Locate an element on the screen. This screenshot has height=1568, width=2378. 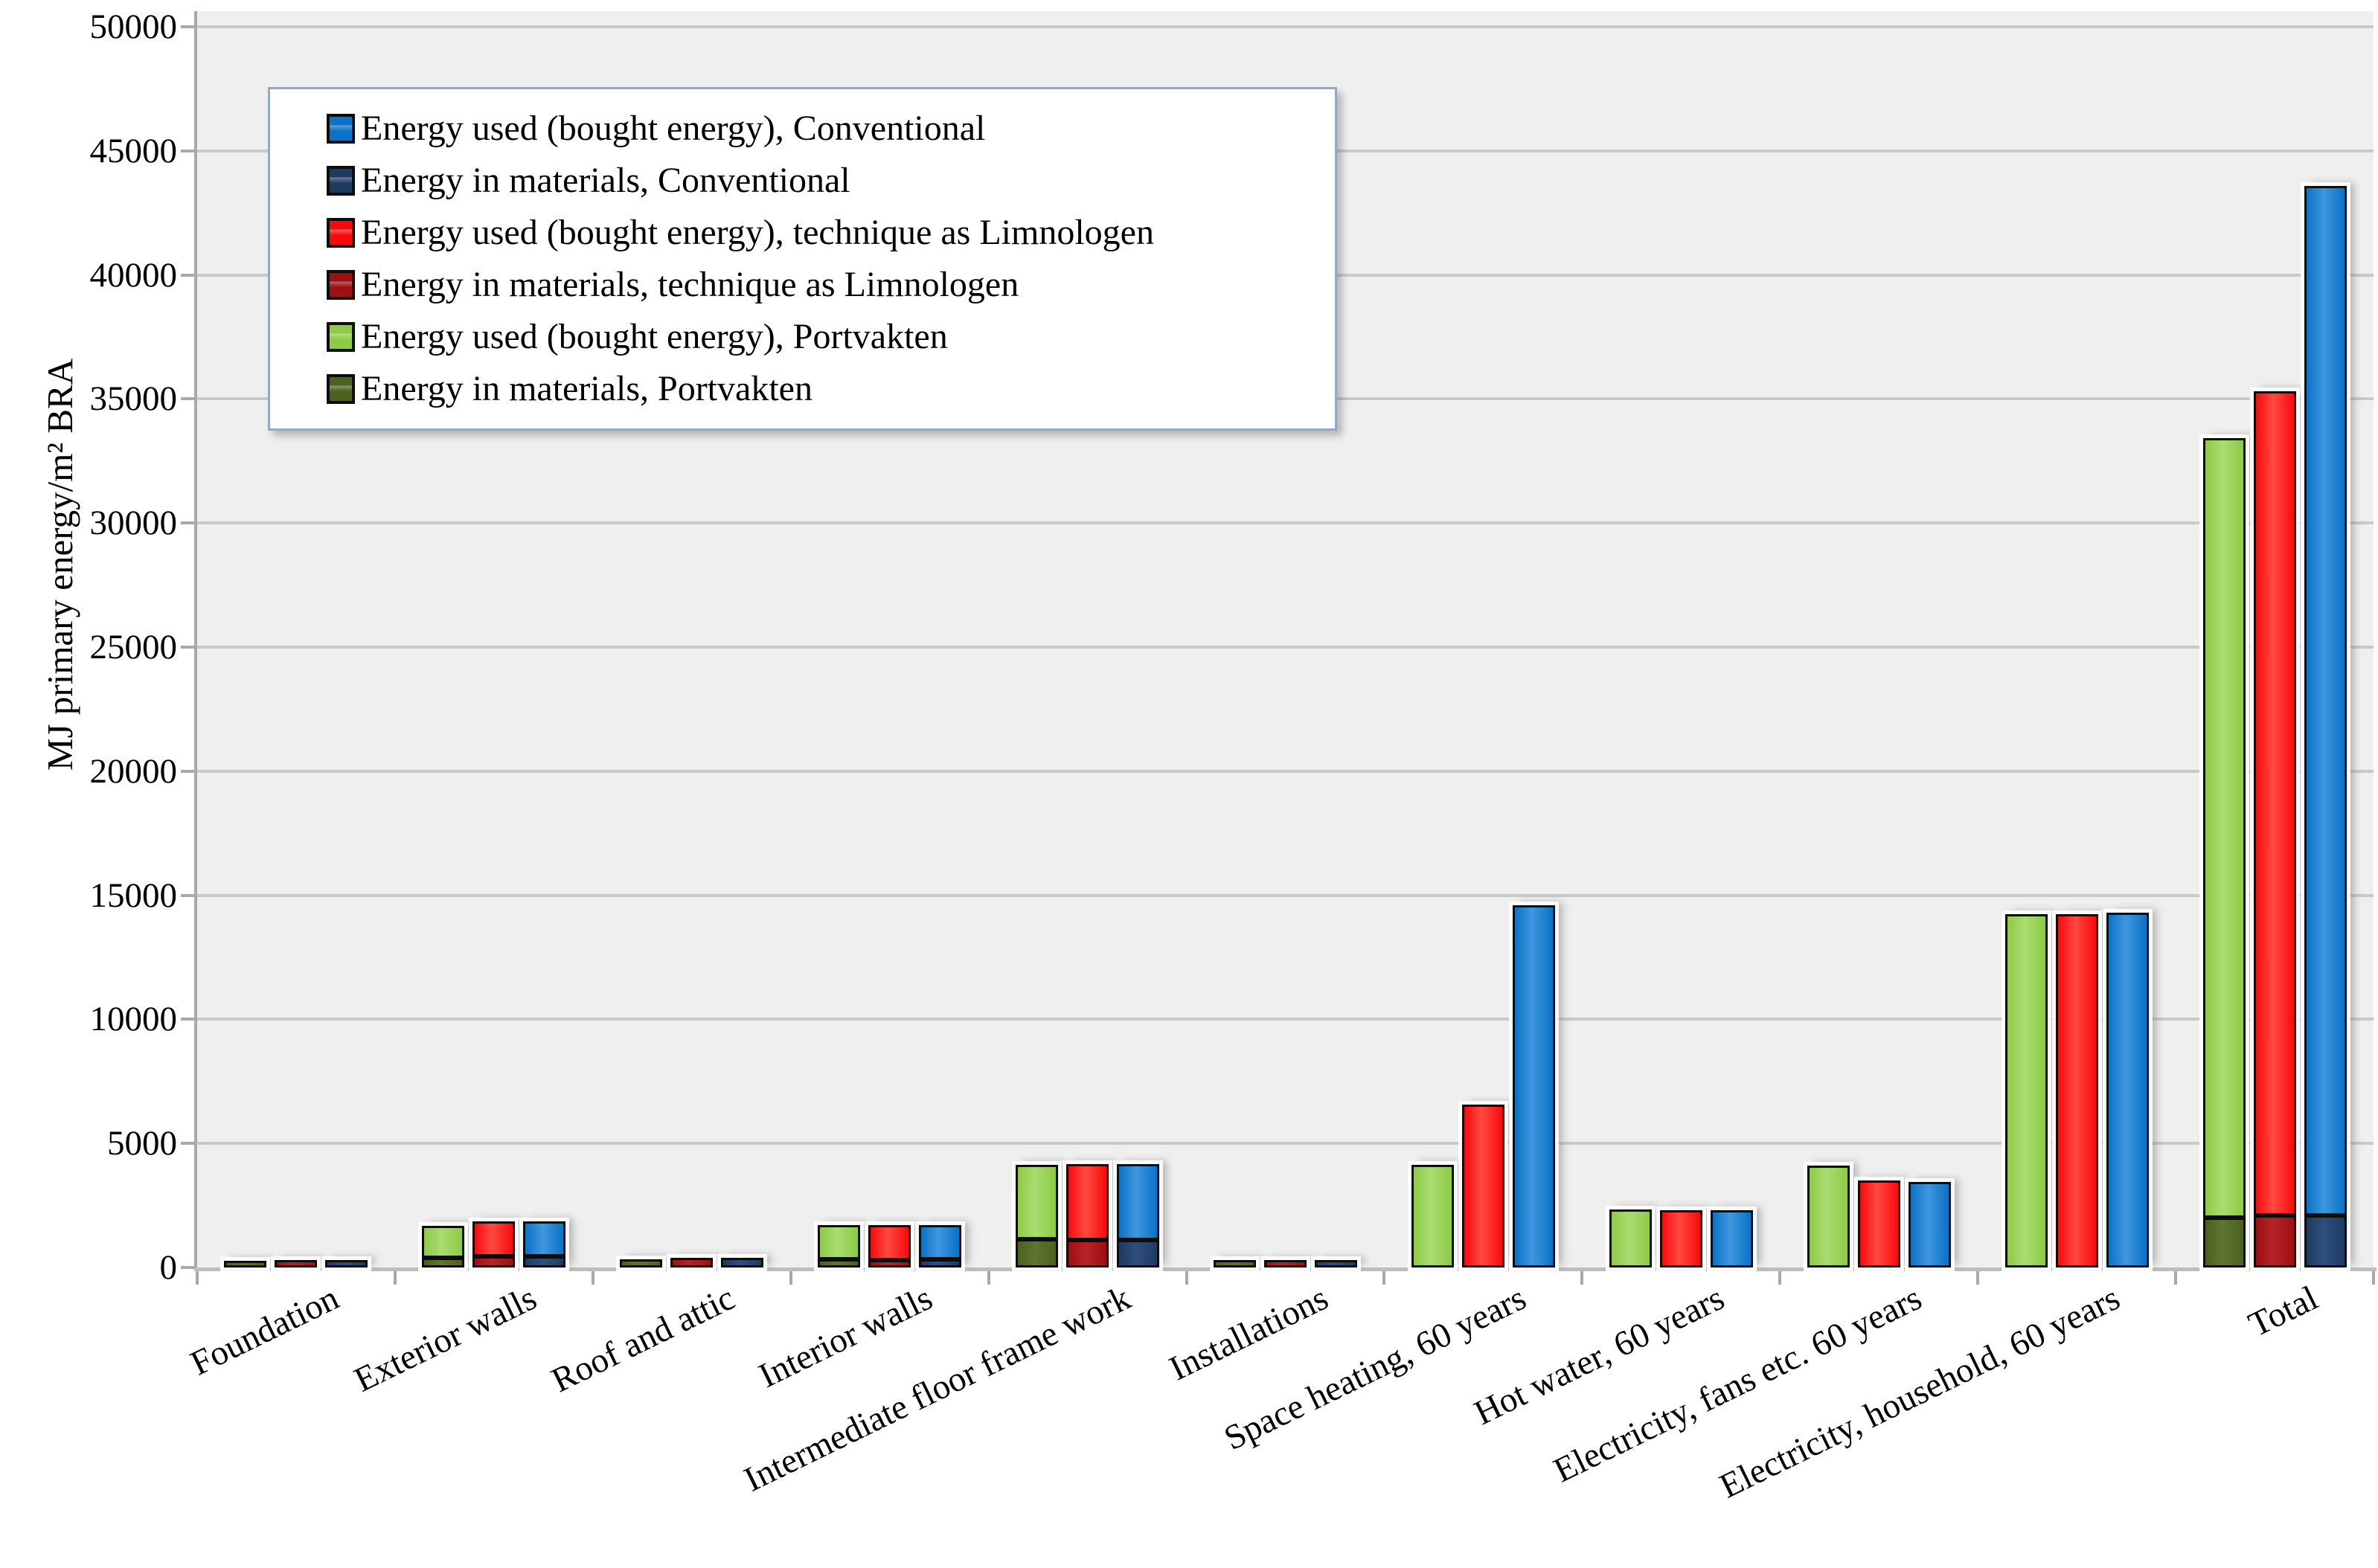
legend-item: Energy in materials, Conventional is located at coordinates (824, 180).